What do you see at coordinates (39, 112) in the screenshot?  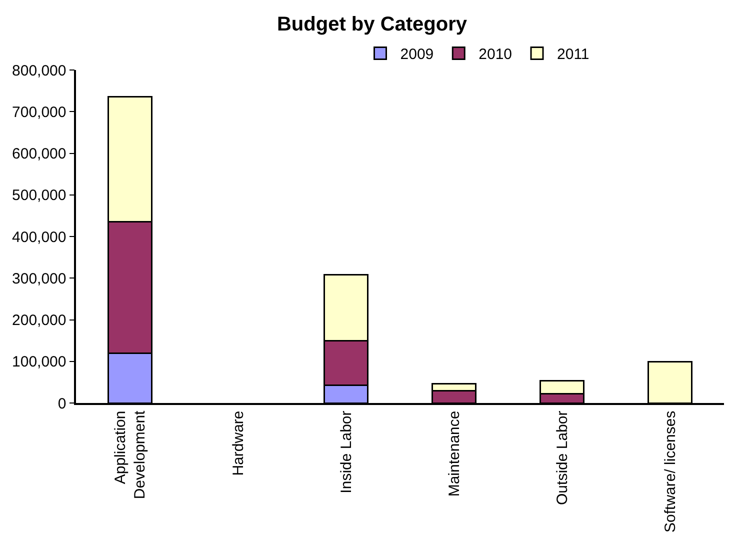 I see `y-tick-label: 700,000` at bounding box center [39, 112].